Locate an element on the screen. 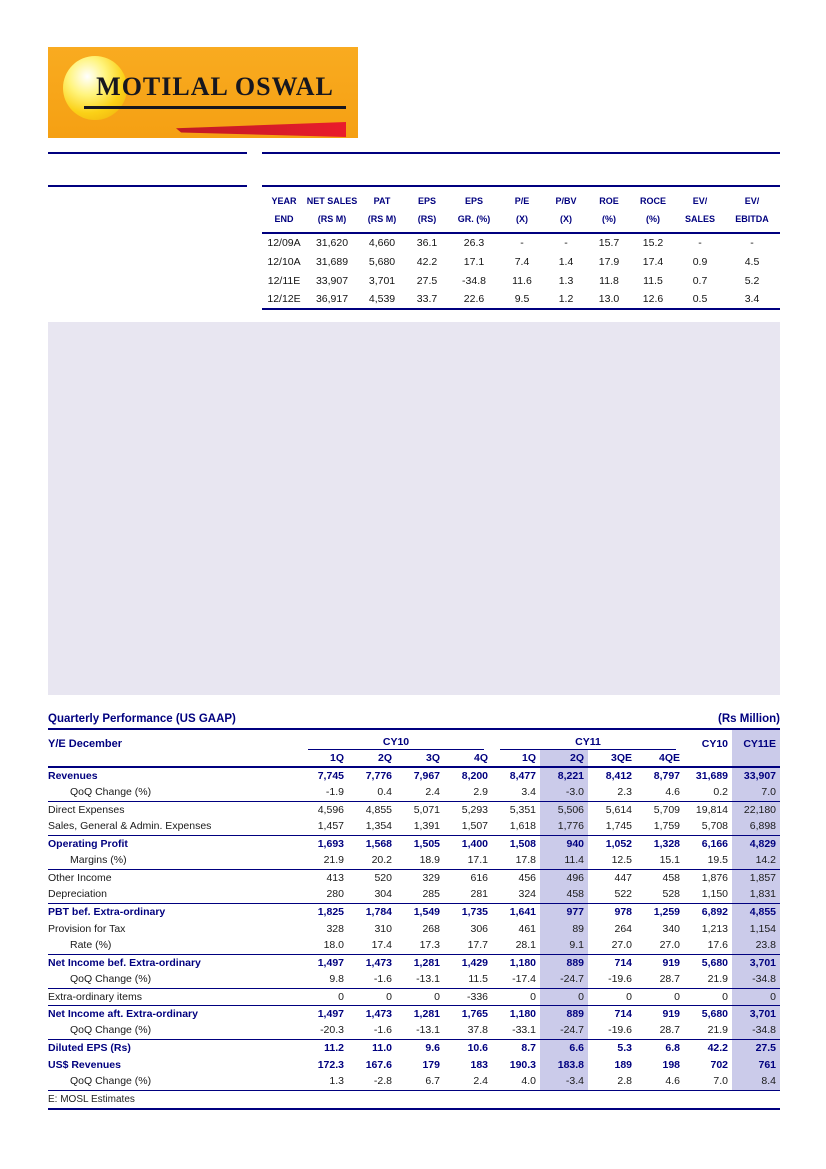 This screenshot has height=1169, width=826. value-cell: 1,776 is located at coordinates (564, 826).